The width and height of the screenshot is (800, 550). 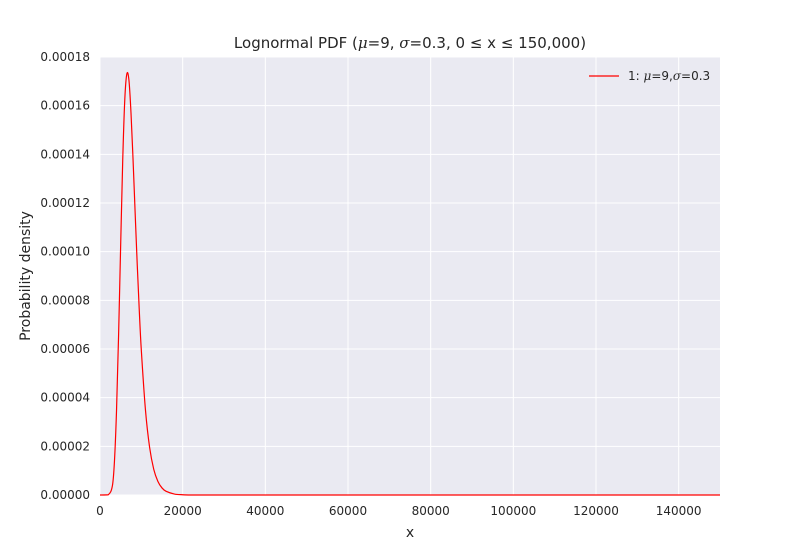 I want to click on x-tick-label: 60000, so click(x=348, y=511).